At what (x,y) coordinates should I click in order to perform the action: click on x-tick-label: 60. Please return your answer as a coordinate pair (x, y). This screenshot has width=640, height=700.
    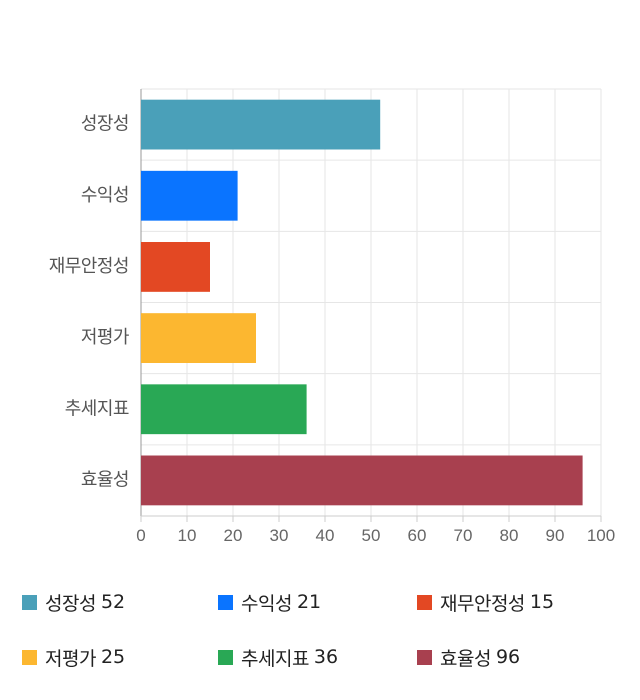
    Looking at the image, I should click on (417, 535).